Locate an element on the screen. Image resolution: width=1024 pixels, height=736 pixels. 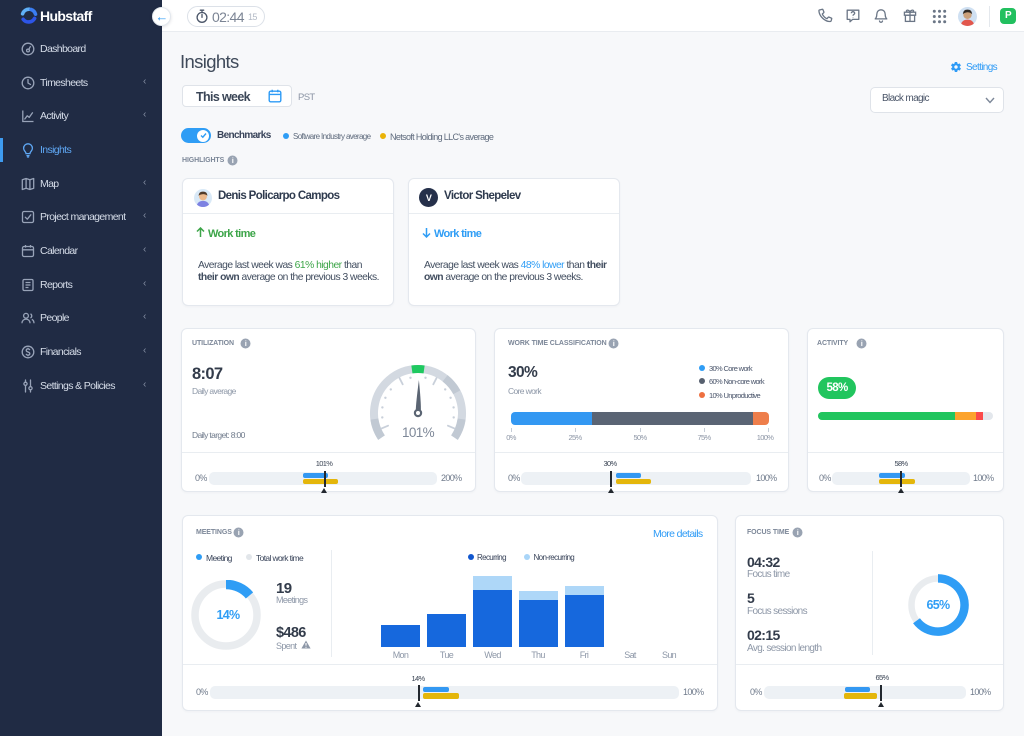
svg-text: V is located at coordinates (429, 198).